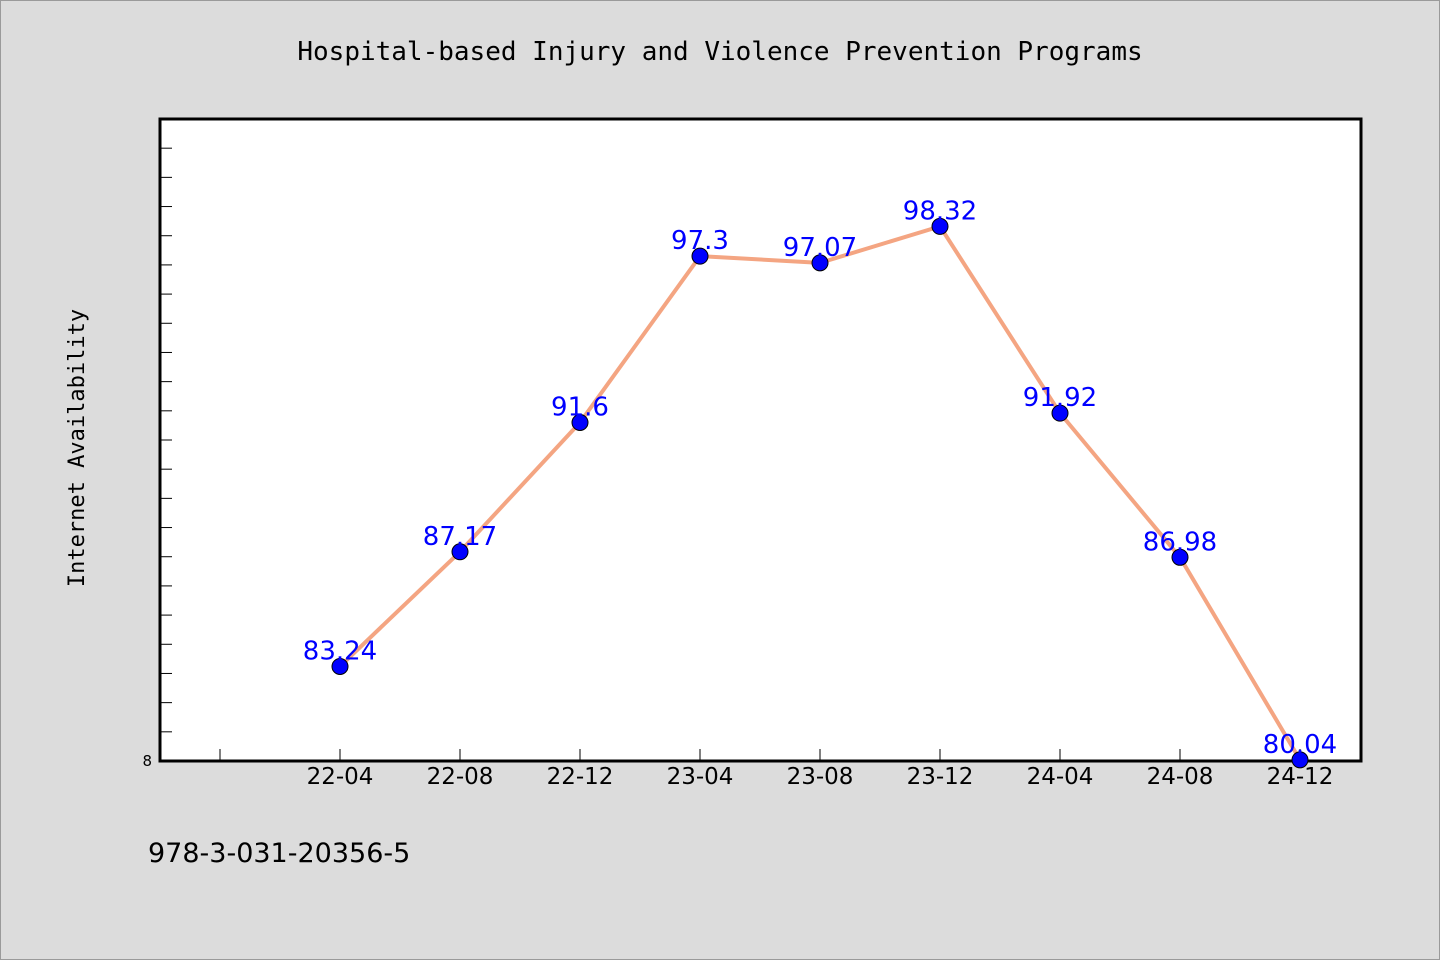 This screenshot has height=960, width=1440. I want to click on data-label: 98.32, so click(940, 211).